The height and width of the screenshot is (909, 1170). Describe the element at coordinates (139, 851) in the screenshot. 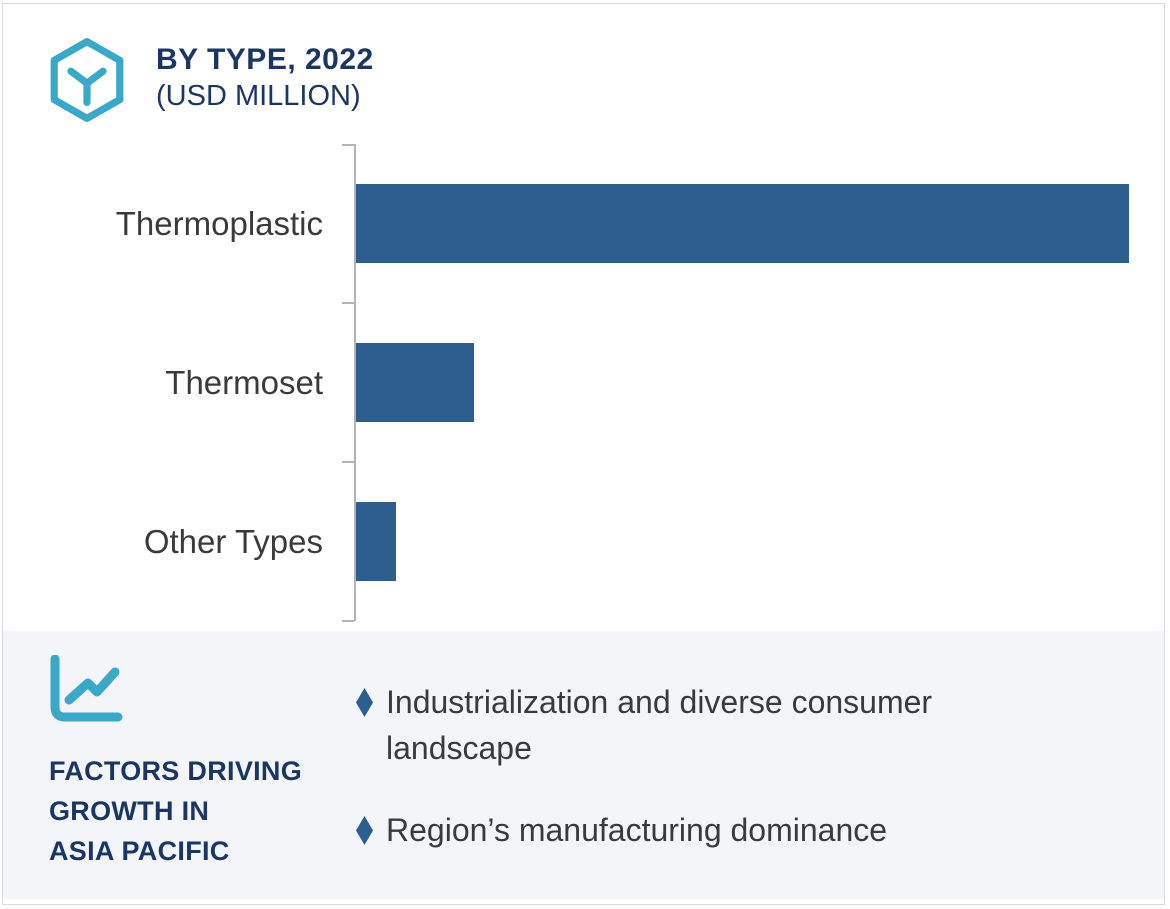

I see `factors-heading-line: ASIA PACIFIC` at that location.